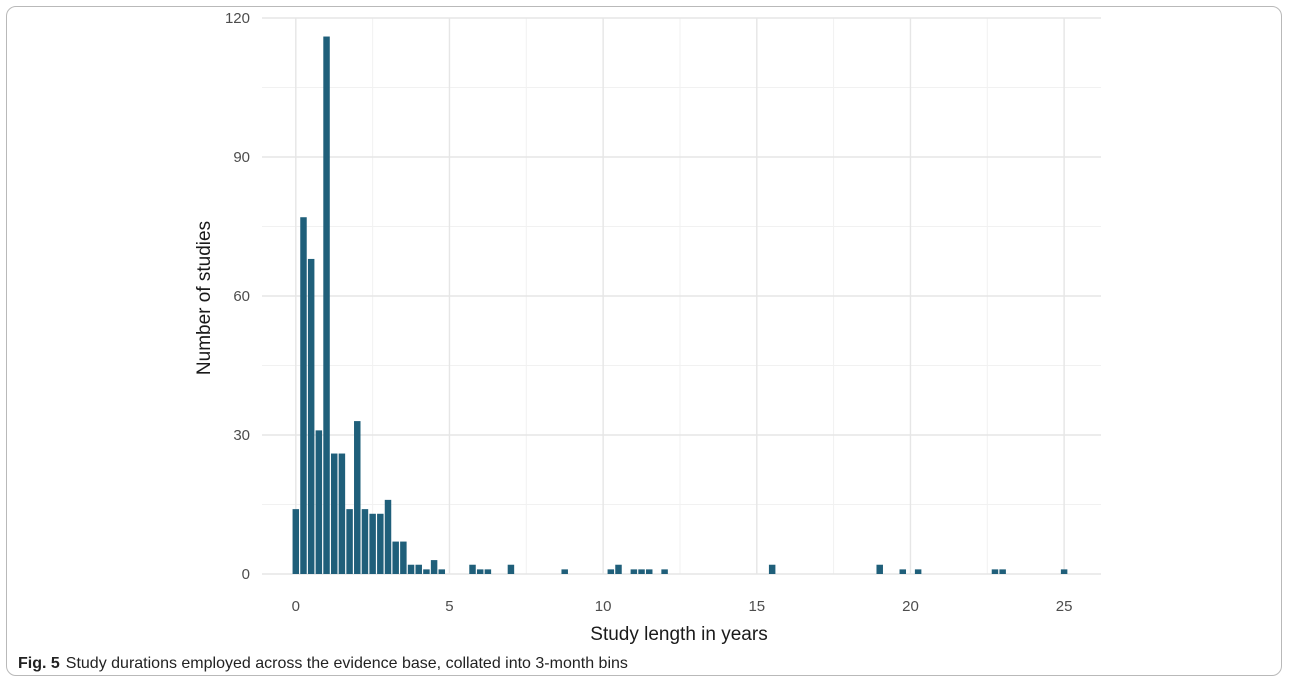  Describe the element at coordinates (603, 606) in the screenshot. I see `x-tick-label: 10` at that location.